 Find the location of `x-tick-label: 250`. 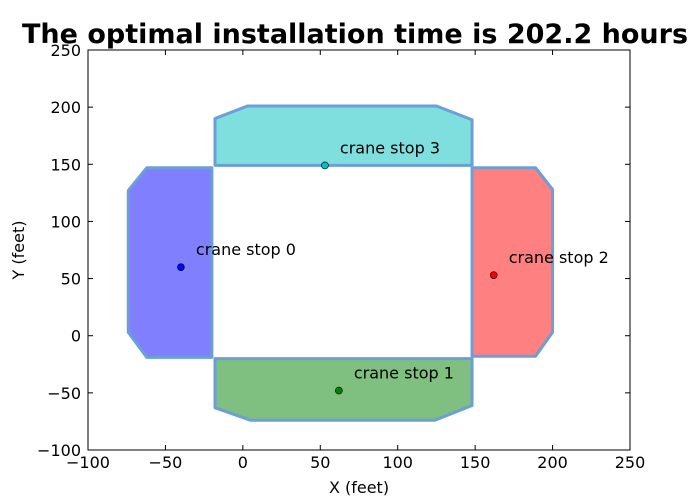

x-tick-label: 250 is located at coordinates (630, 462).